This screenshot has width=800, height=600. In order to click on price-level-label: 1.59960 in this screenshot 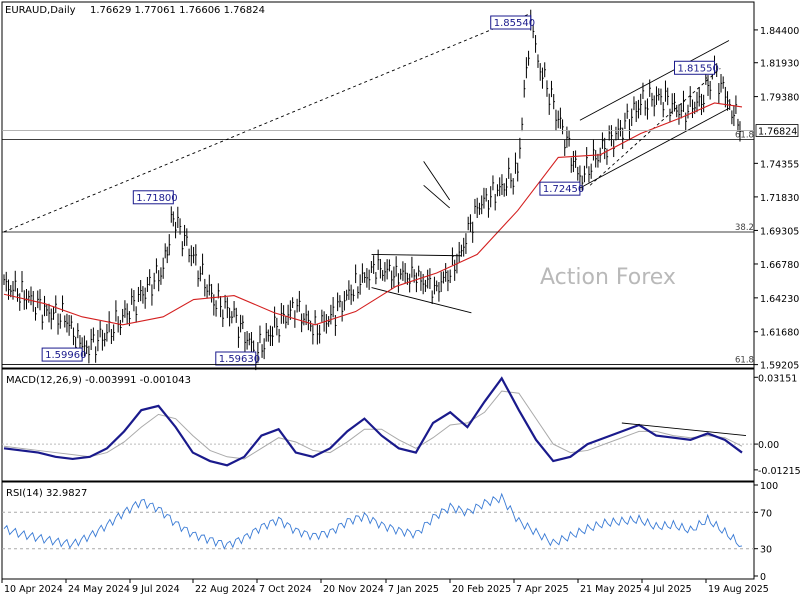, I will do `click(65, 355)`.